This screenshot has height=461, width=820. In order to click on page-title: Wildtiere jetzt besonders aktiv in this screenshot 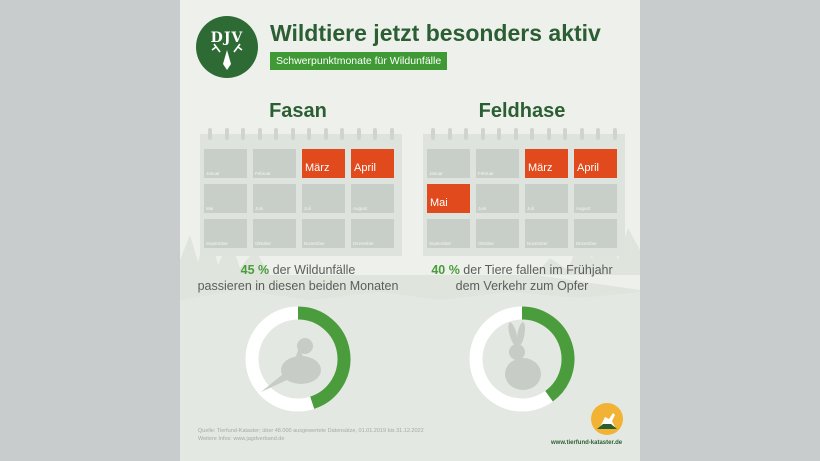, I will do `click(435, 33)`.